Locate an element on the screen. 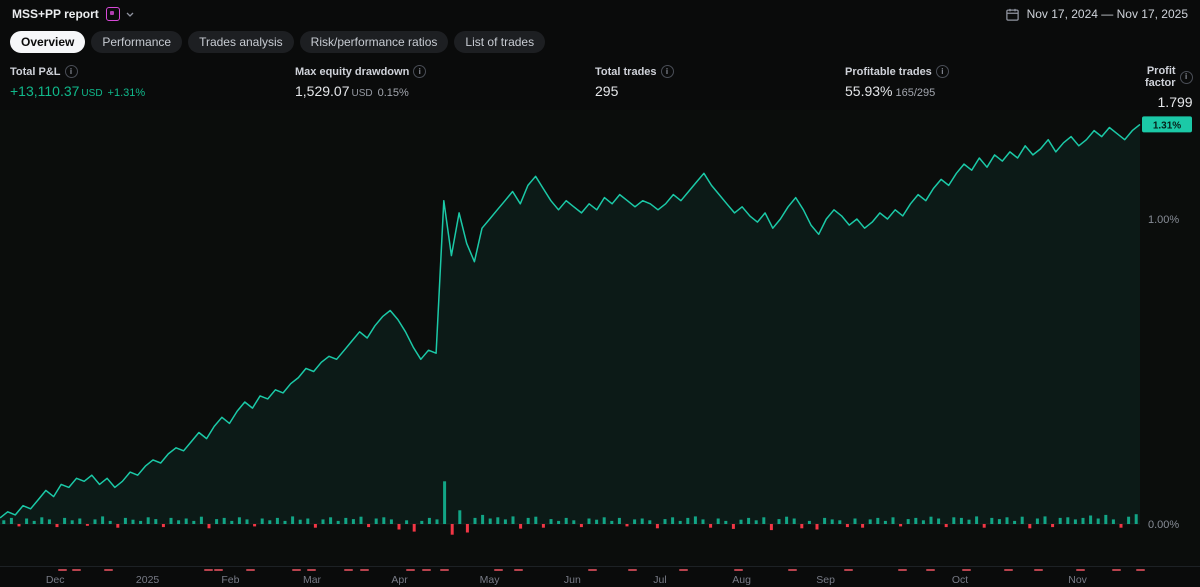  strategy-icon is located at coordinates (112, 14).